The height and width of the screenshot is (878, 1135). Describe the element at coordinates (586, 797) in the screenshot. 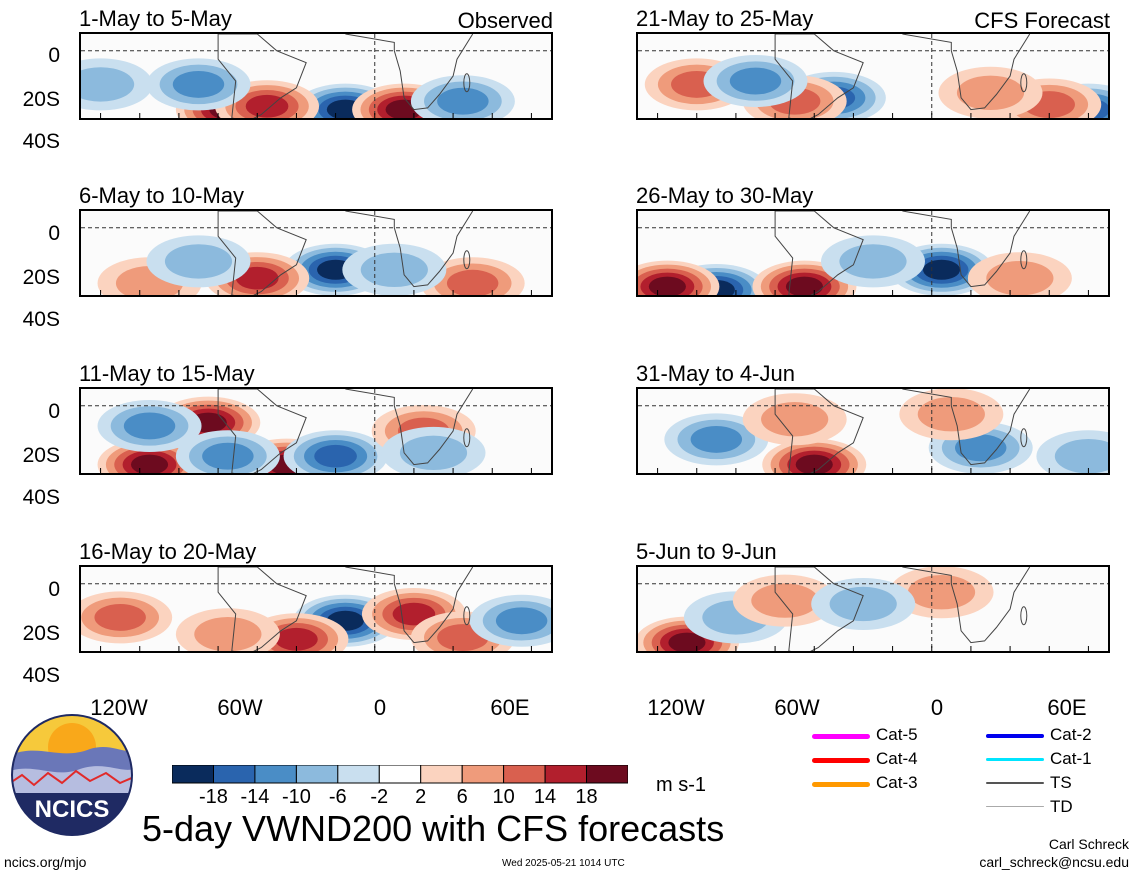

I see `colorbar-tick-label: 18` at that location.